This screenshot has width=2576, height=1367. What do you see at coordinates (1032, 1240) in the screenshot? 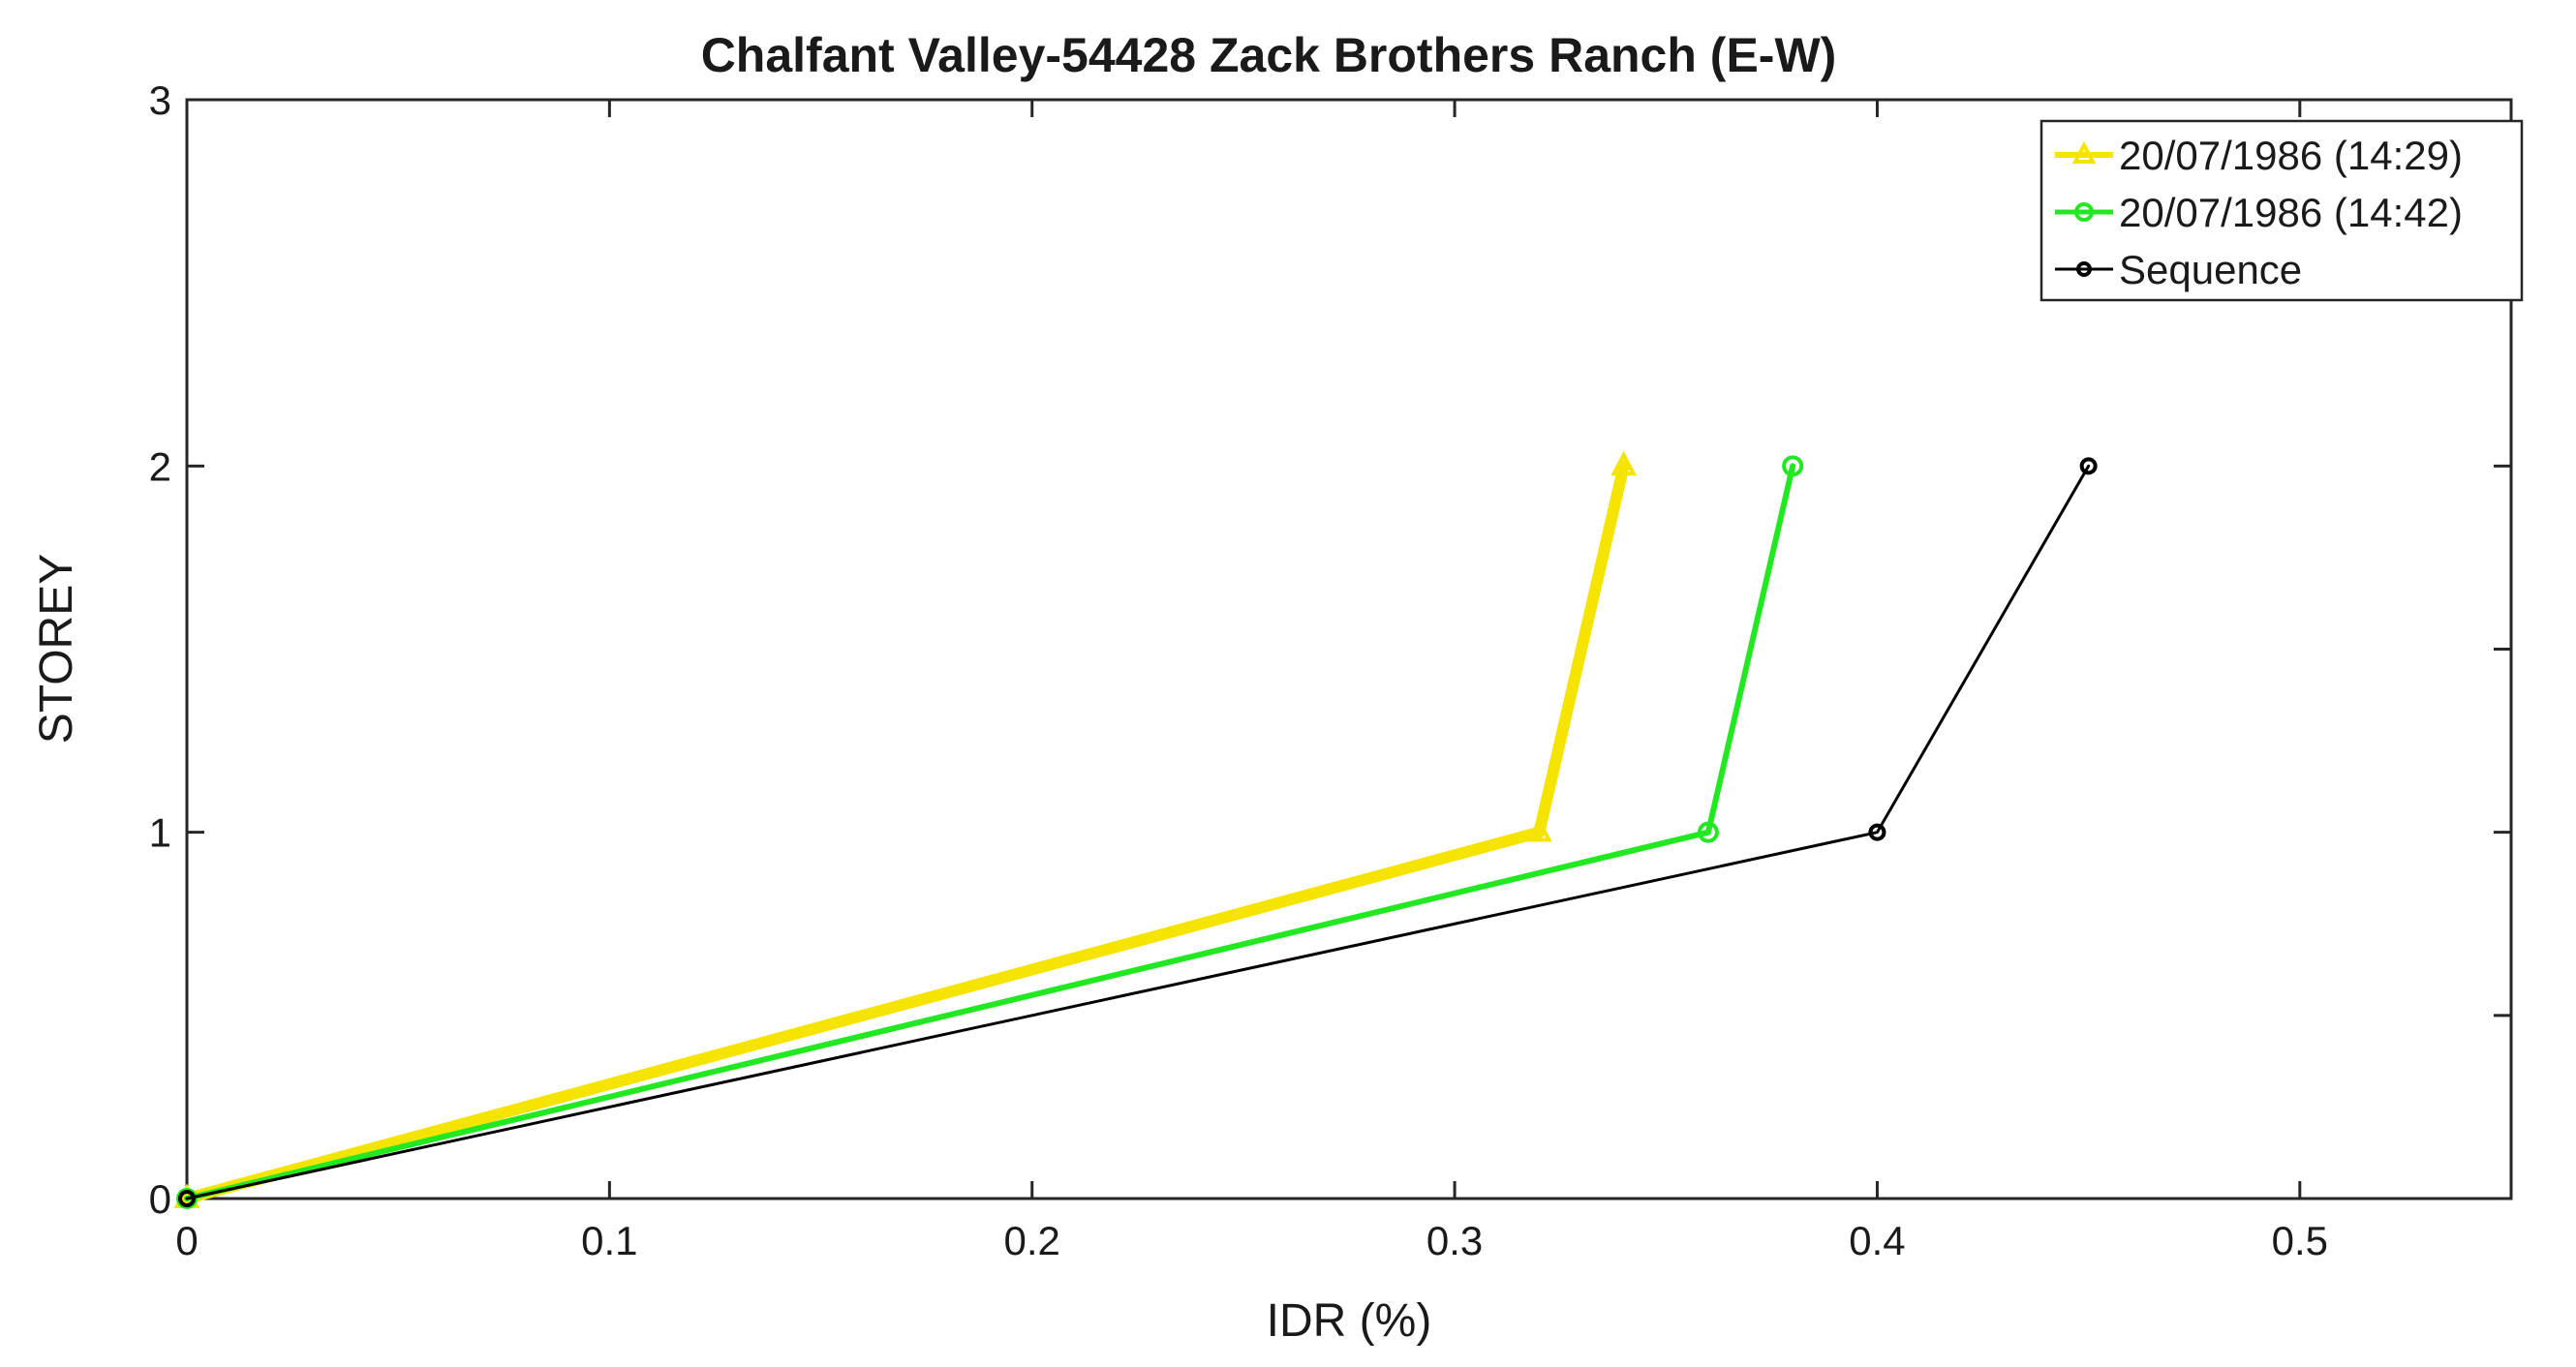
I see `x-tick-label: 0.2` at bounding box center [1032, 1240].